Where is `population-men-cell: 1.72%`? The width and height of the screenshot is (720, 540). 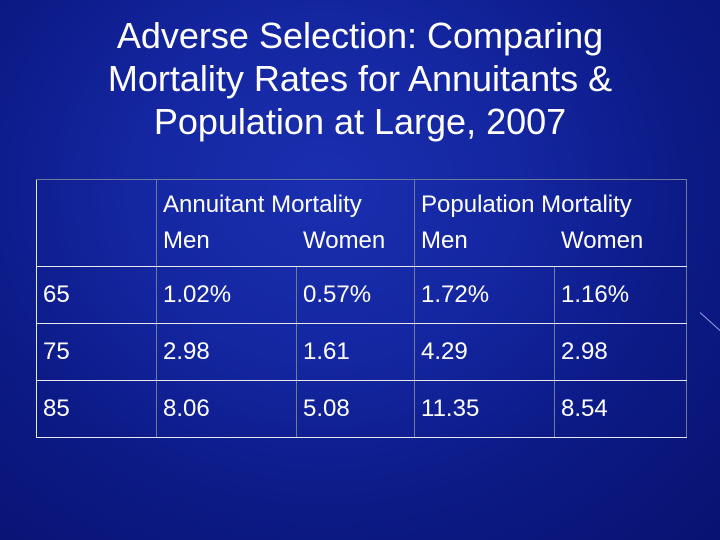 population-men-cell: 1.72% is located at coordinates (485, 295).